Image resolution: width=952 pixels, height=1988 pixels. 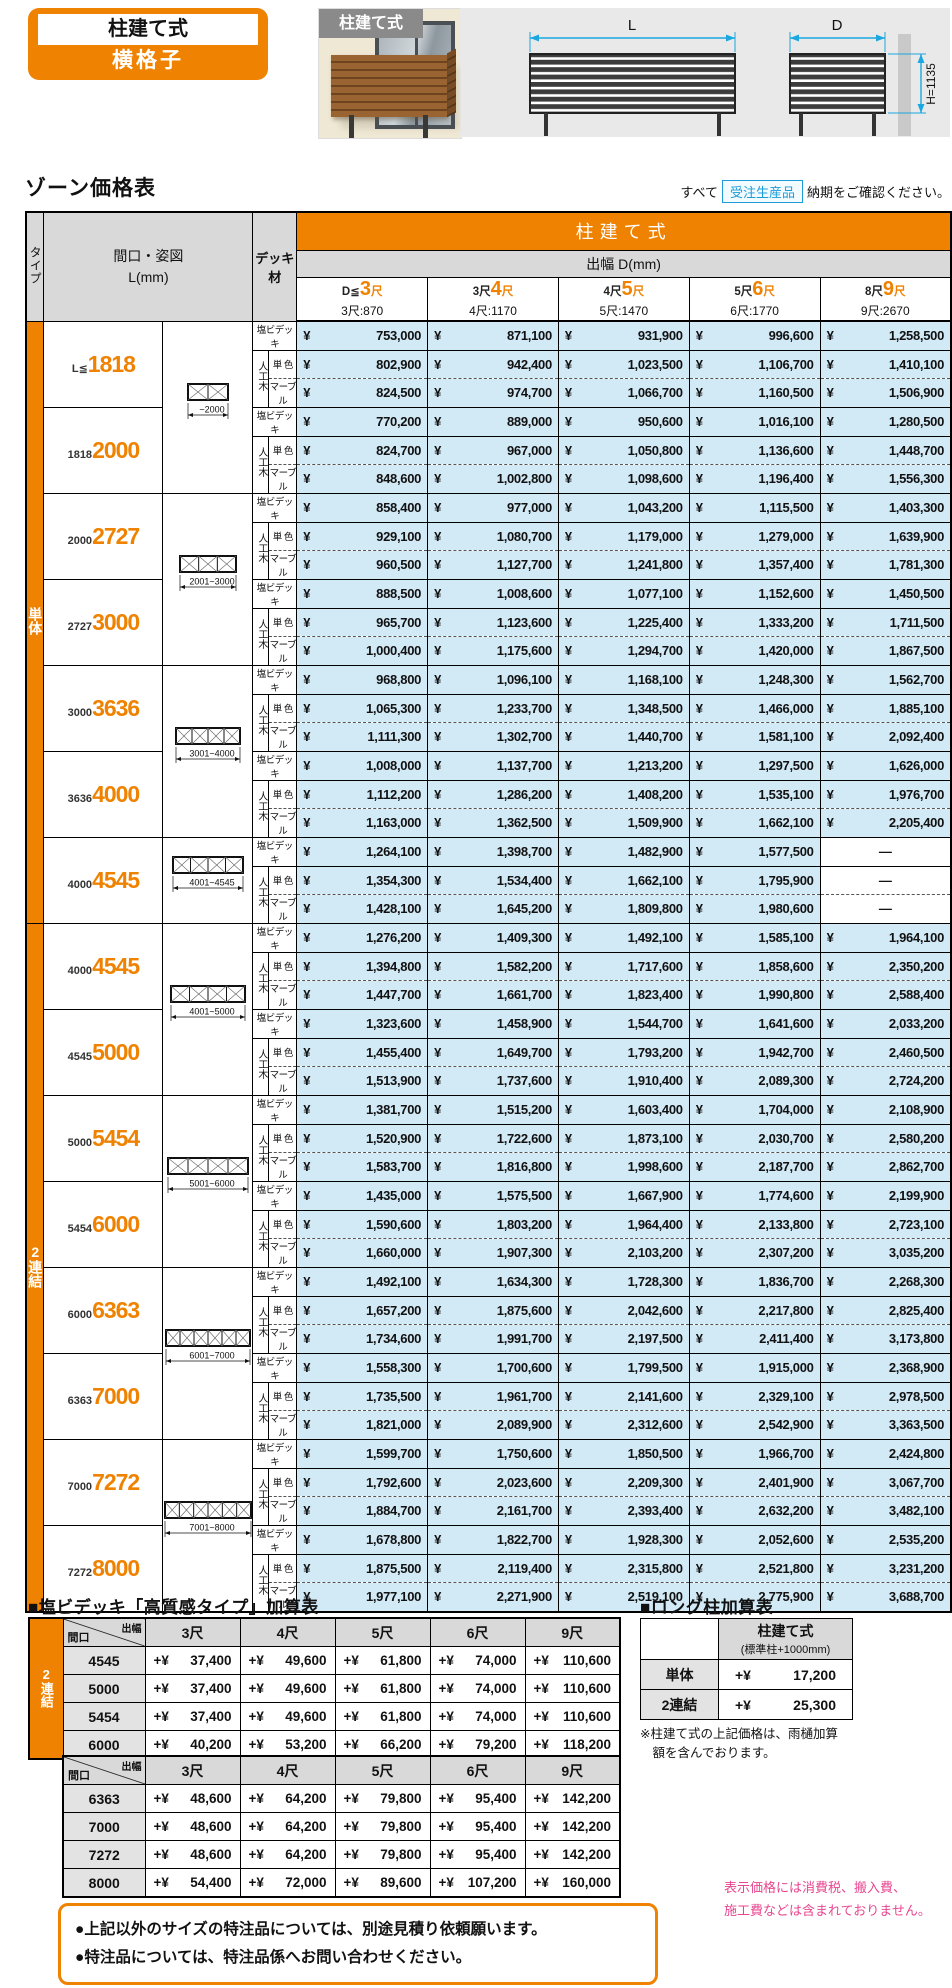 What do you see at coordinates (362, 1081) in the screenshot?
I see `price-cell: ¥1,513,900` at bounding box center [362, 1081].